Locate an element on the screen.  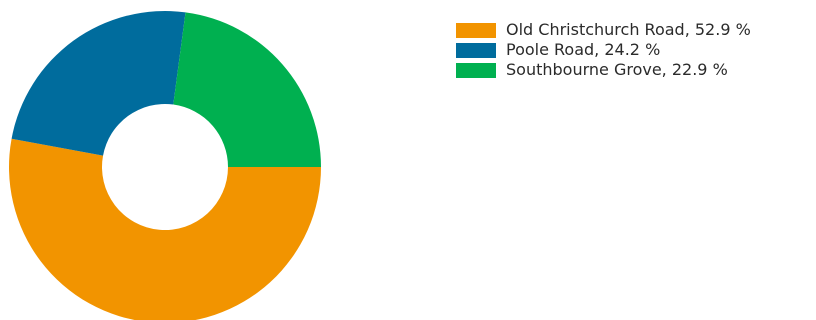
donut-slice-southbourne-grove is located at coordinates (247, 90).